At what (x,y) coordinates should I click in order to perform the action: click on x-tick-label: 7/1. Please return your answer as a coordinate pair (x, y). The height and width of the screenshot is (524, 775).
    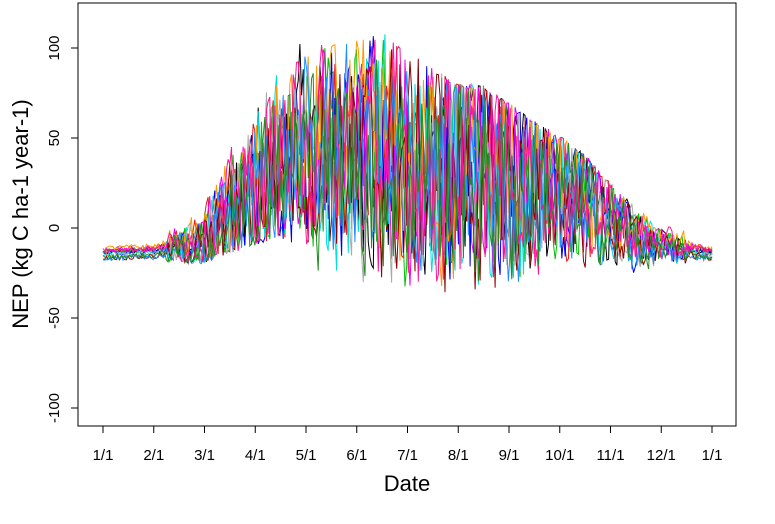
    Looking at the image, I should click on (407, 455).